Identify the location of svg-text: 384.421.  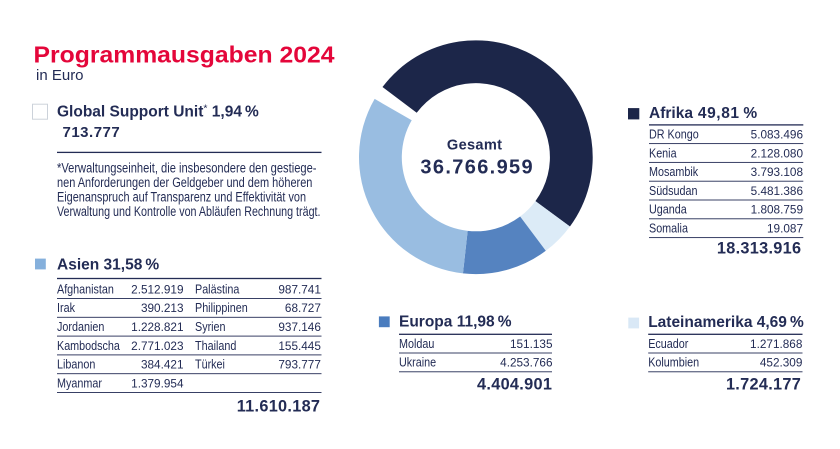
(162, 364).